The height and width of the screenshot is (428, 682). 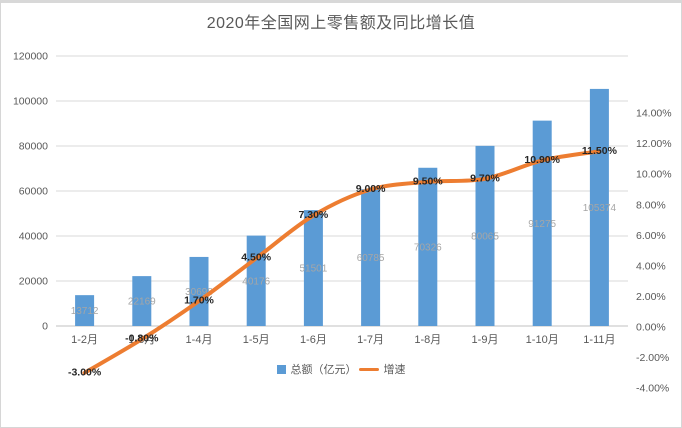 What do you see at coordinates (199, 301) in the screenshot?
I see `growth-point-label: 1.70%` at bounding box center [199, 301].